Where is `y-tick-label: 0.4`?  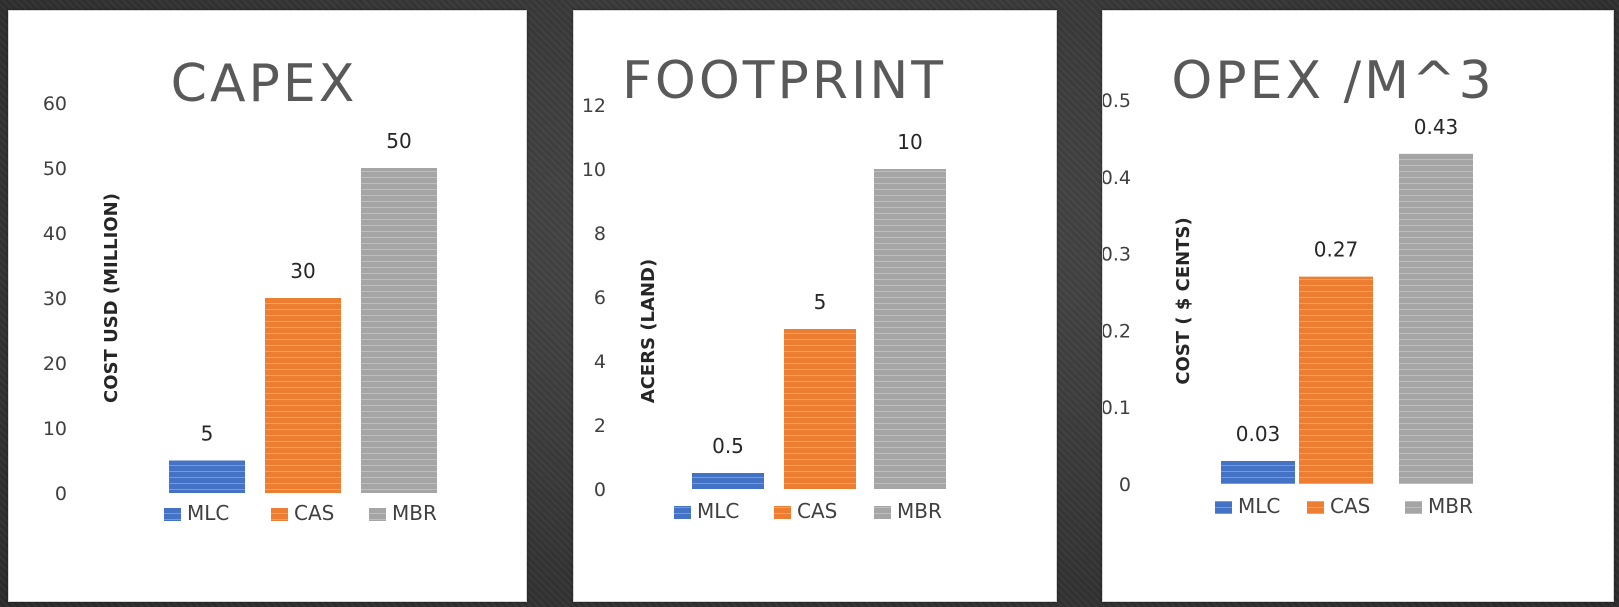
y-tick-label: 0.4 is located at coordinates (1117, 178).